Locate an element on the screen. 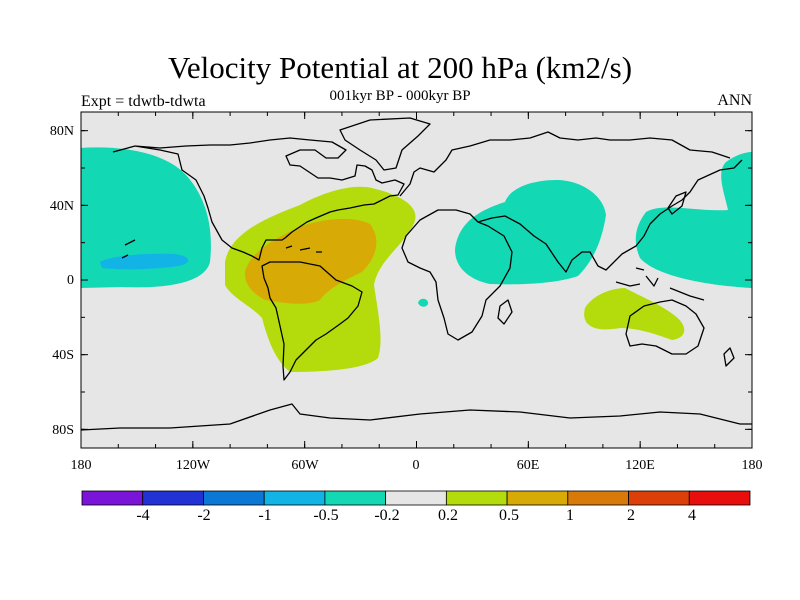 This screenshot has width=800, height=600. coastline-greenland is located at coordinates (385, 144).